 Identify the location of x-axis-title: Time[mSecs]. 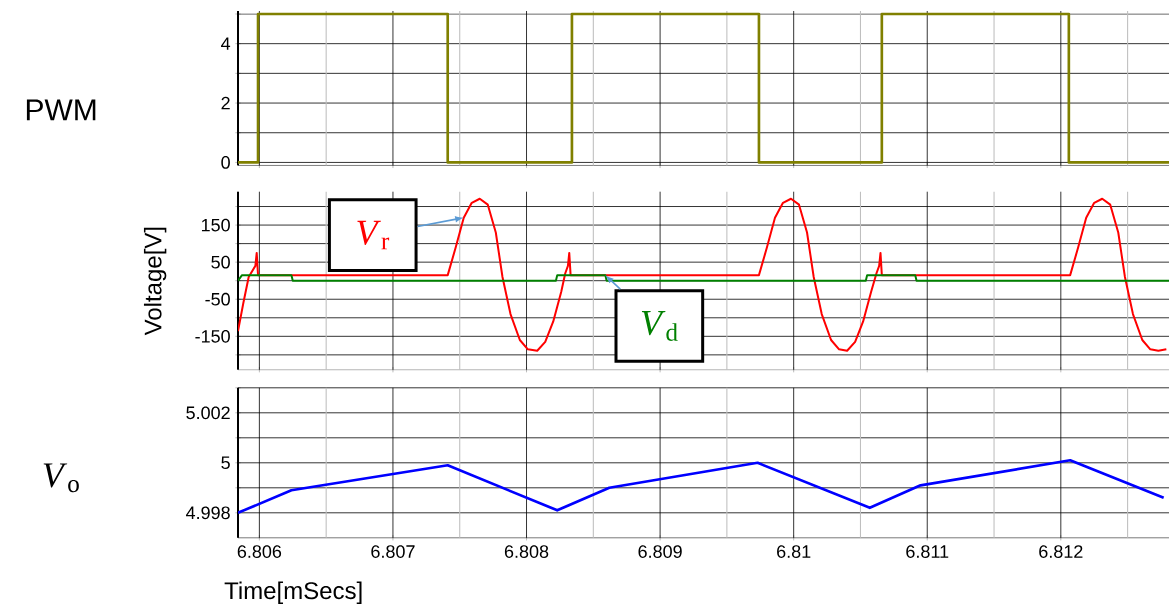
(293, 592).